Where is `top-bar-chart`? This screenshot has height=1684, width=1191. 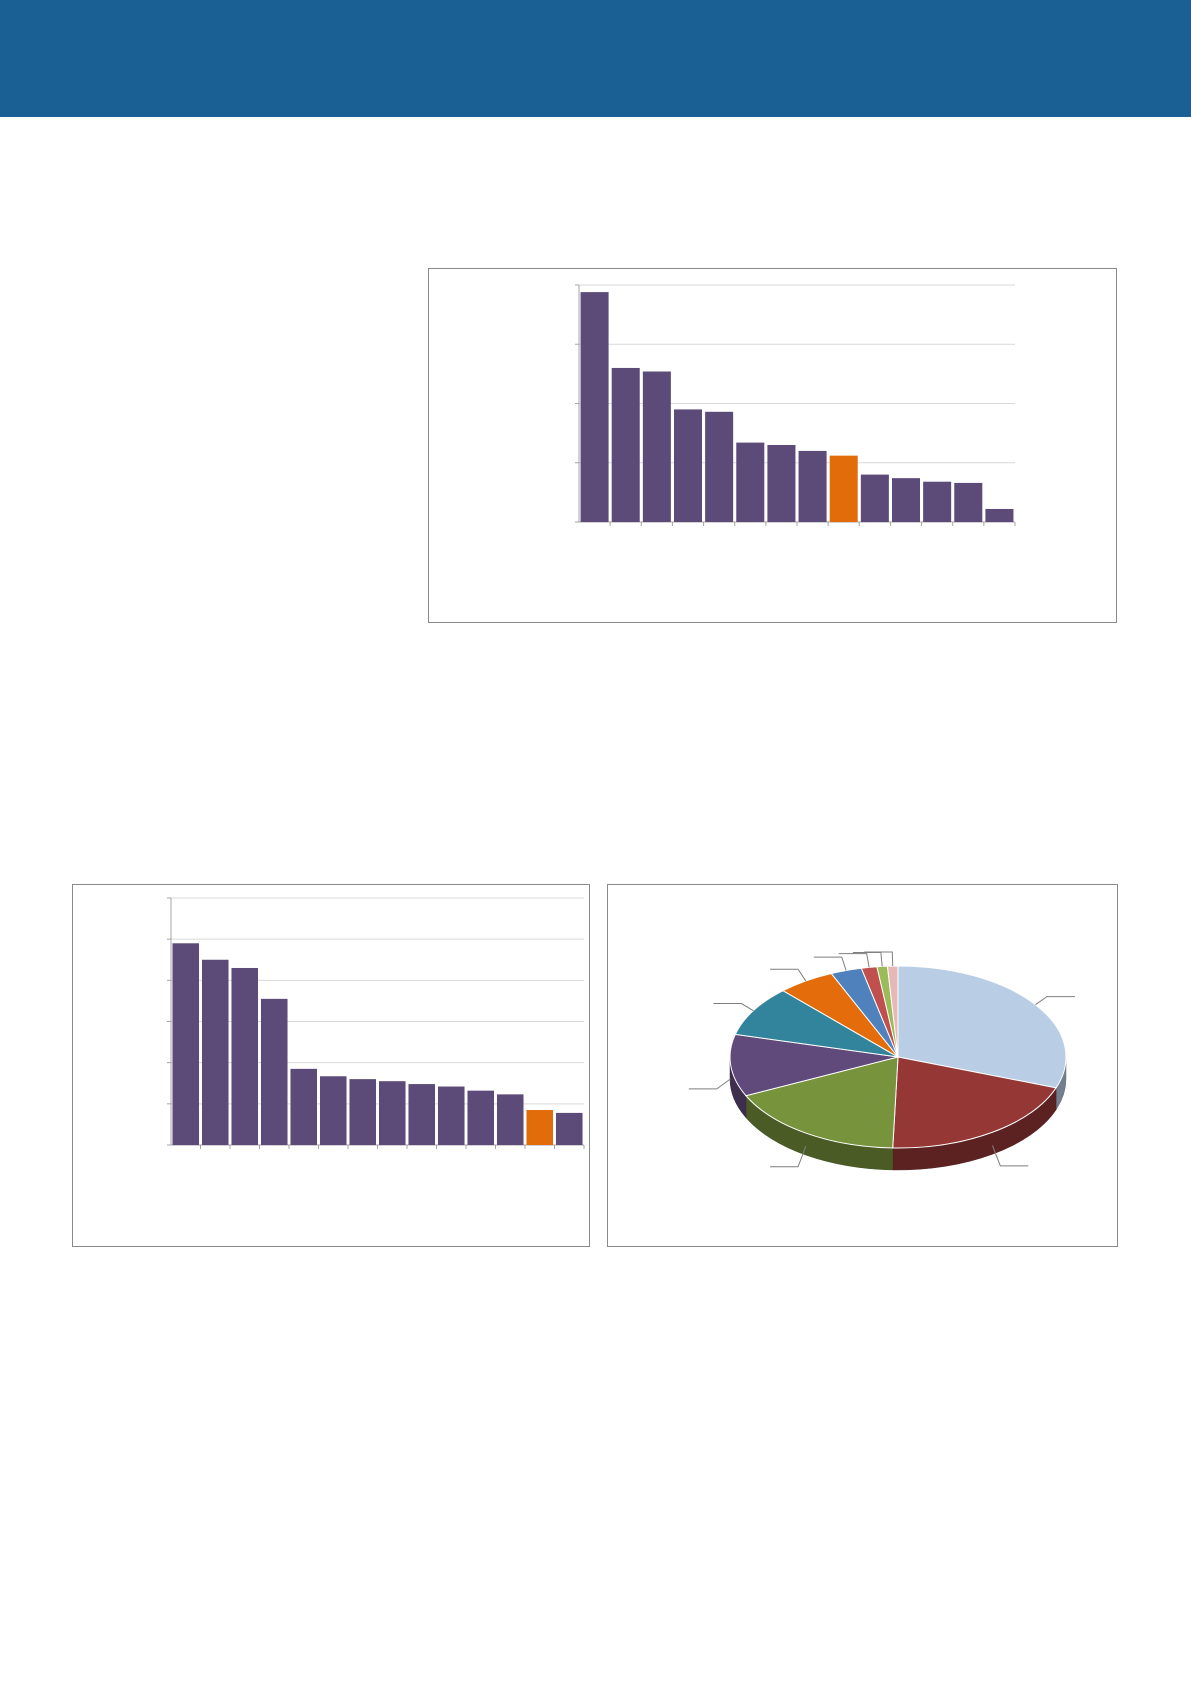
top-bar-chart is located at coordinates (772, 445).